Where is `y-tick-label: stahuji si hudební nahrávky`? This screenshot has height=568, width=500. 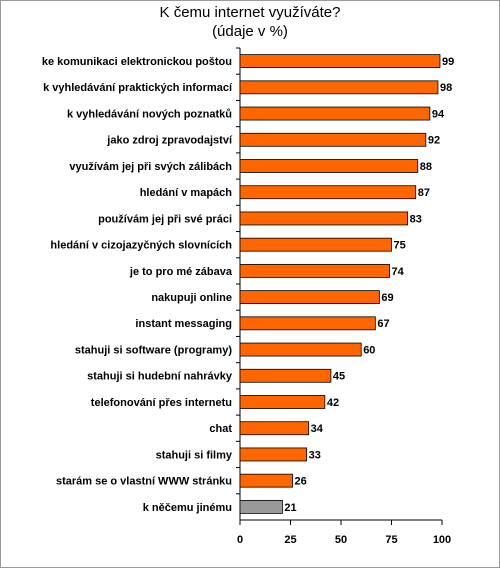
y-tick-label: stahuji si hudební nahrávky is located at coordinates (160, 377).